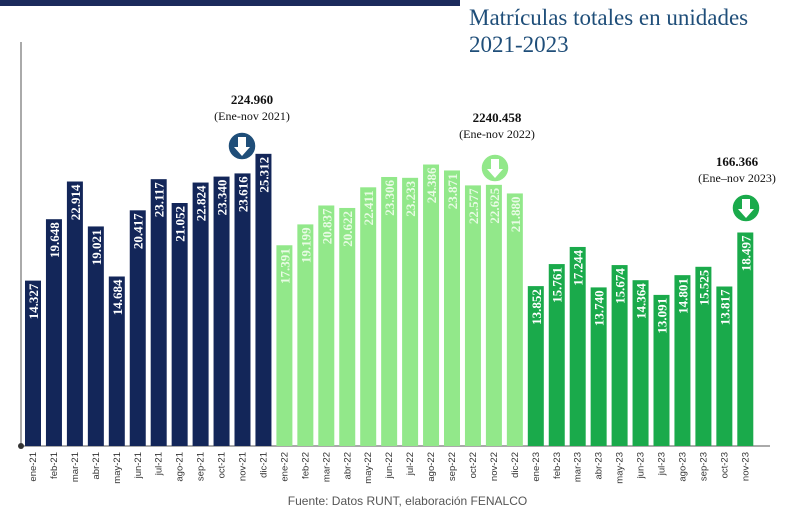  Describe the element at coordinates (263, 465) in the screenshot. I see `x-tick-label: dic-21` at that location.